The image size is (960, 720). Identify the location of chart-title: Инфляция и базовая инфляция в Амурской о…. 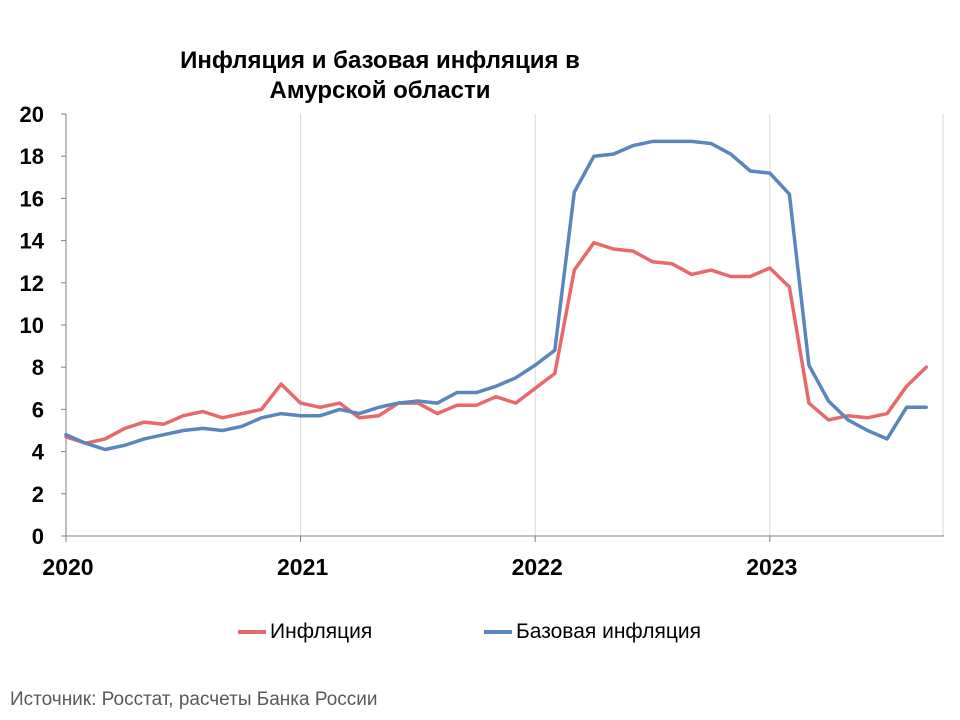
(380, 75).